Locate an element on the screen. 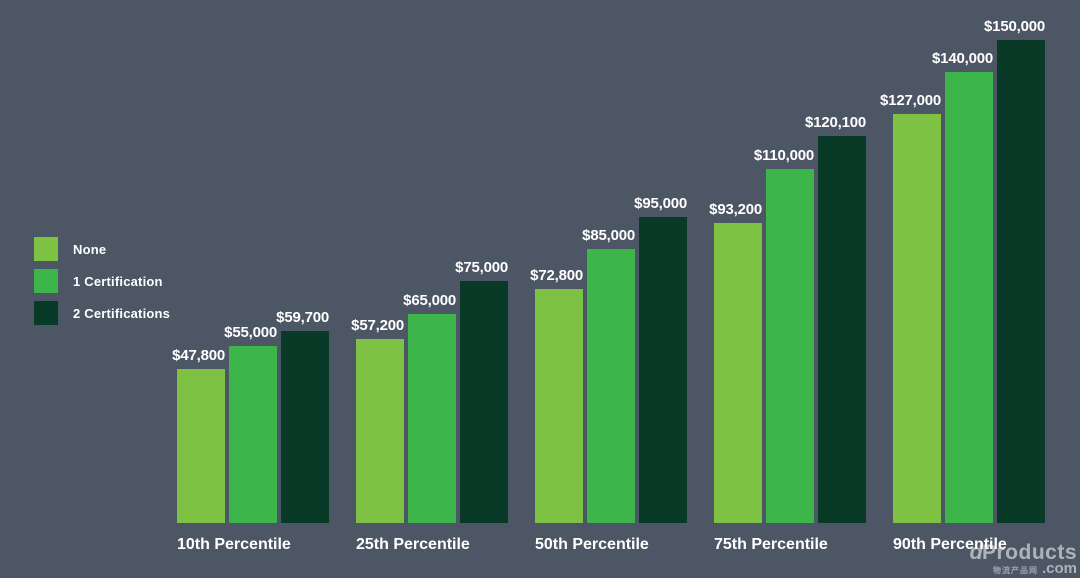 The image size is (1080, 578). category-label-25th-percentile: 25th Percentile is located at coordinates (413, 544).